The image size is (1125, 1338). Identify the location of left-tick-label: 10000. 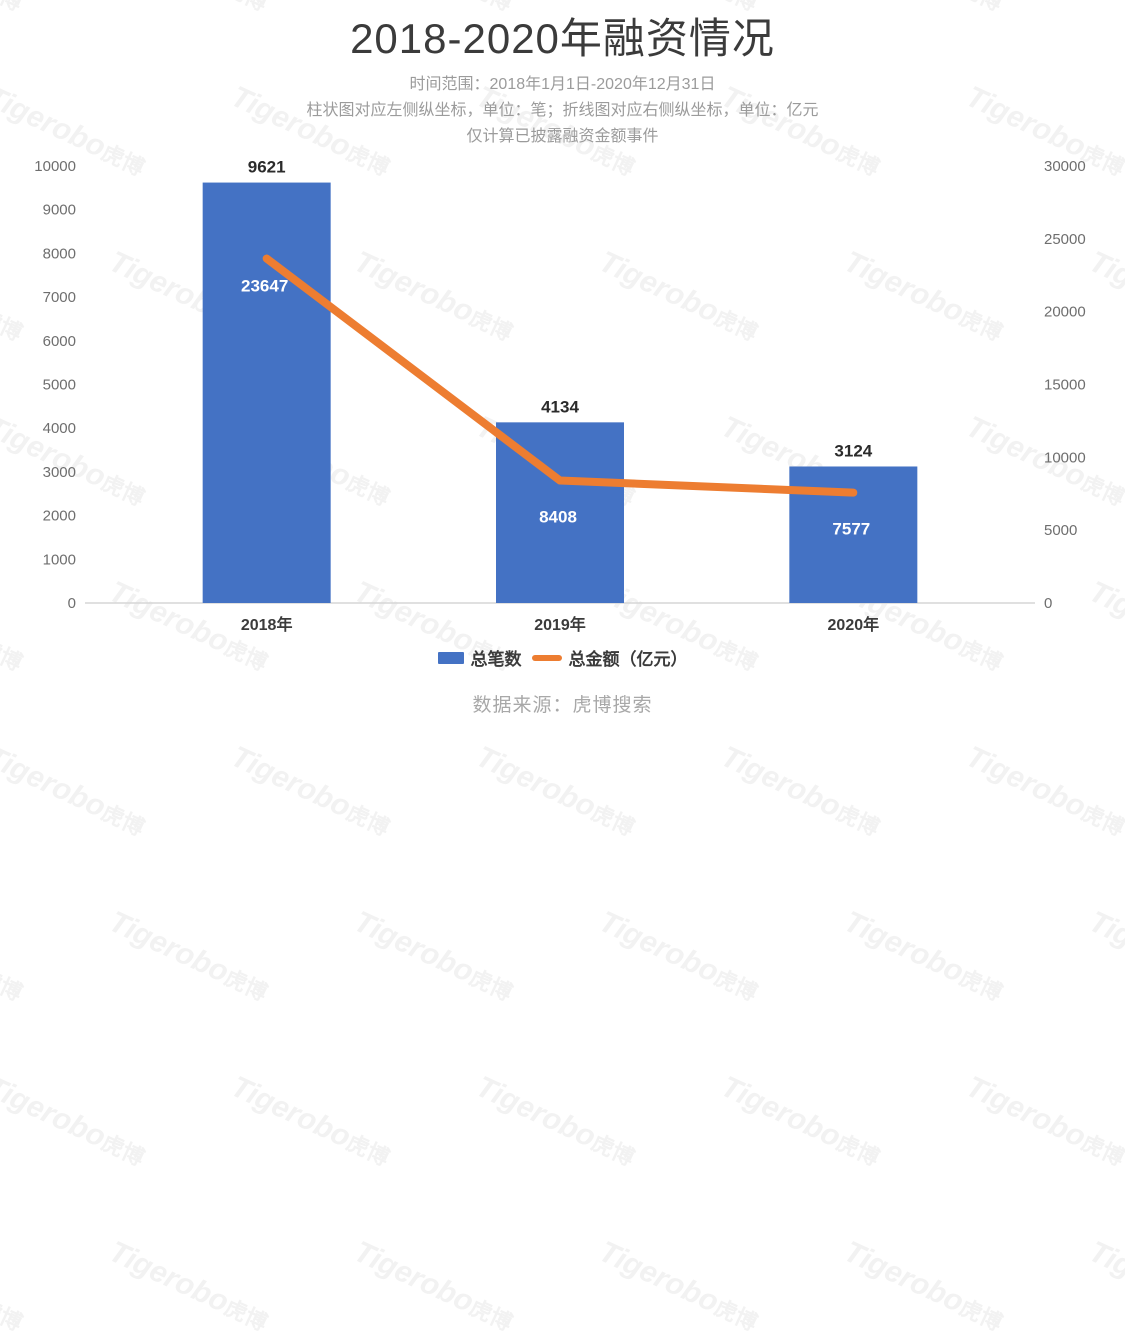
(55, 166).